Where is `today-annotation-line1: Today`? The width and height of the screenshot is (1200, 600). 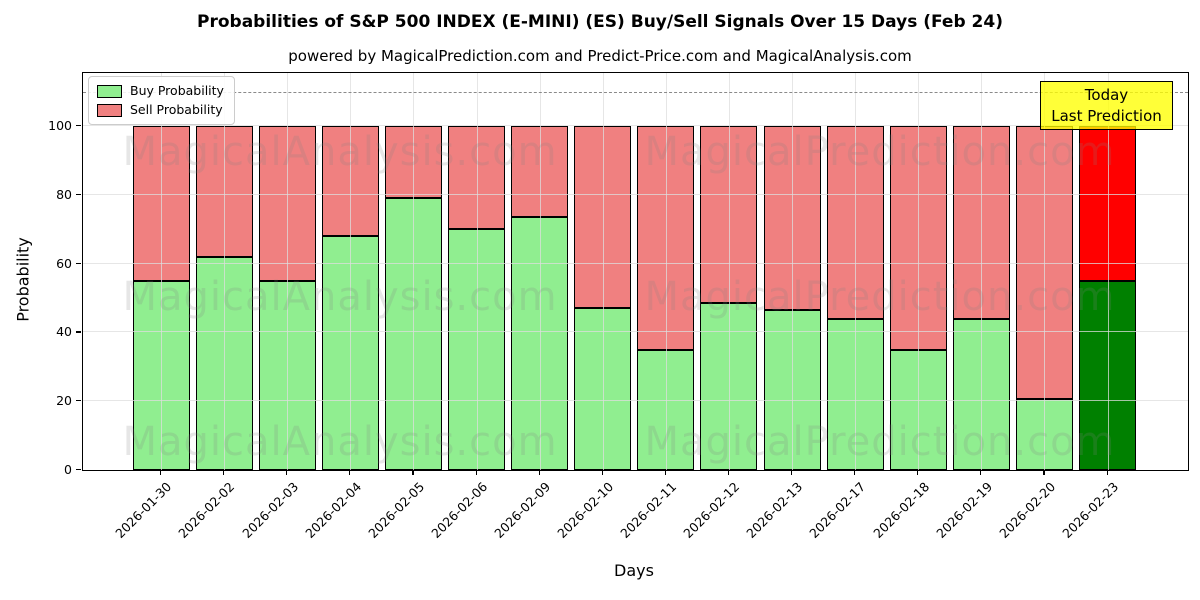 today-annotation-line1: Today is located at coordinates (1106, 94).